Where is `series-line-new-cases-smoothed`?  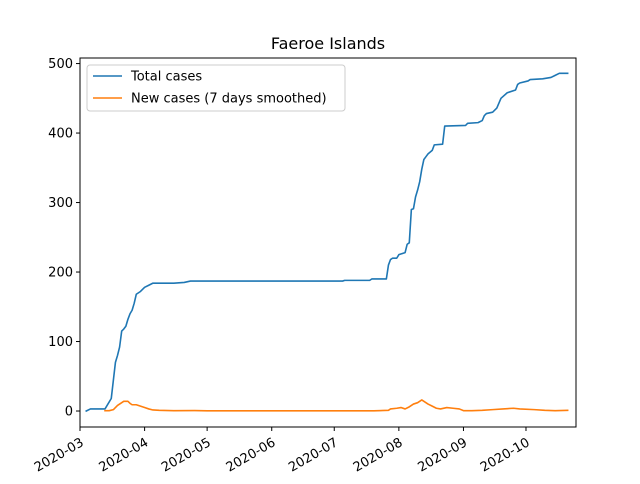 series-line-new-cases-smoothed is located at coordinates (336, 405).